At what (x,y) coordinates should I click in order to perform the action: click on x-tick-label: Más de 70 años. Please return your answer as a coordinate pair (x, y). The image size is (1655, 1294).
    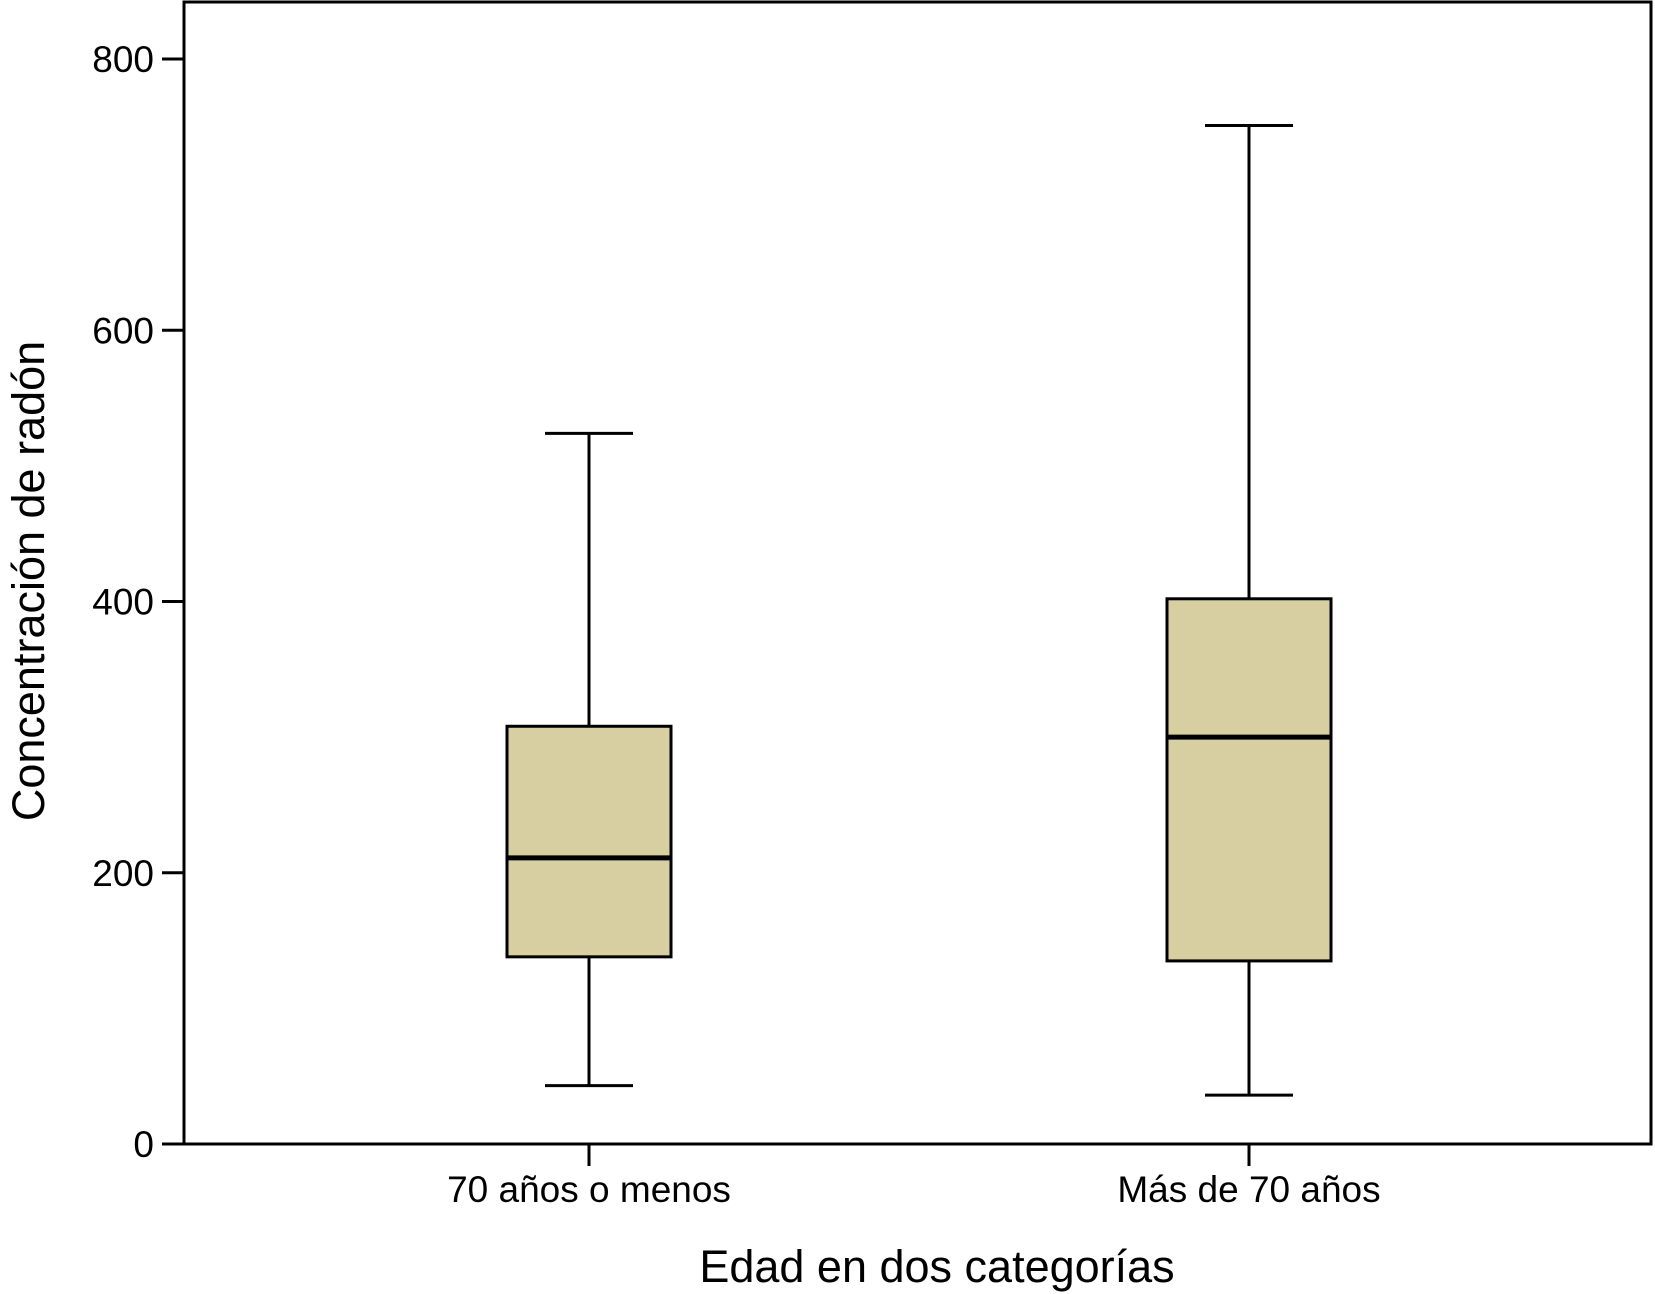
    Looking at the image, I should click on (1248, 1189).